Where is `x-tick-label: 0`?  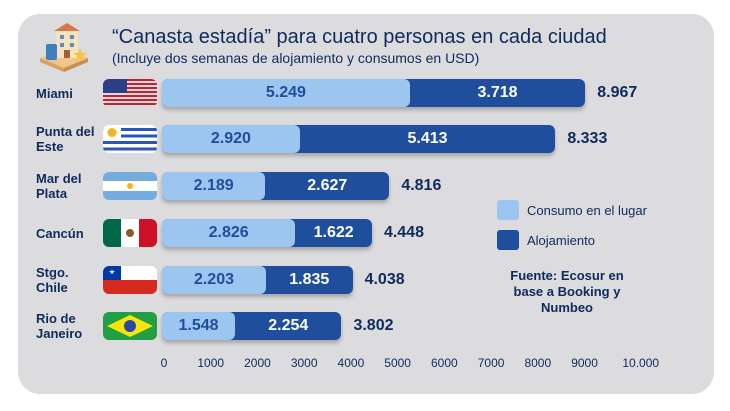
x-tick-label: 0 is located at coordinates (164, 363).